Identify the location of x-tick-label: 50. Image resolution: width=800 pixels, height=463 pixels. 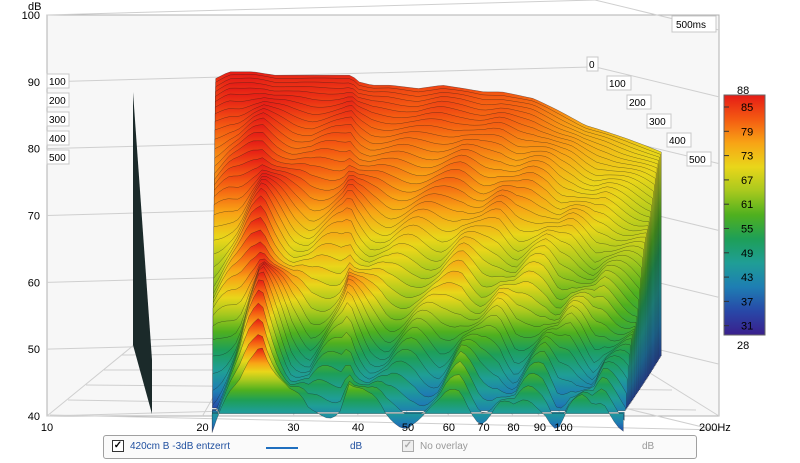
(408, 428).